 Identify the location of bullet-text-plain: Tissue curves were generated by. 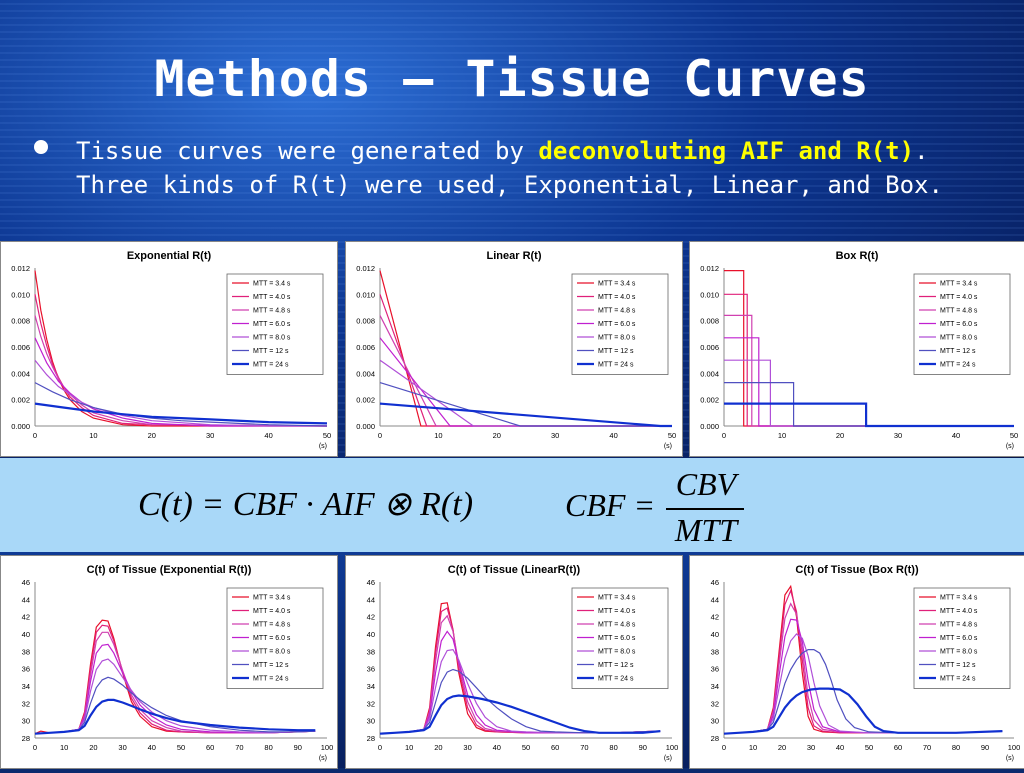
(307, 151).